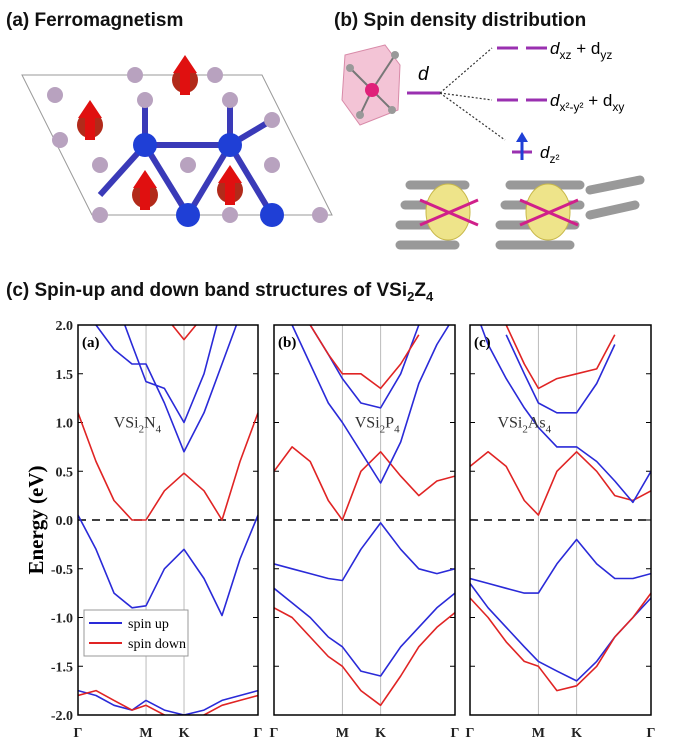  What do you see at coordinates (460, 20) in the screenshot?
I see `panel-title: (b) Spin density distribution` at bounding box center [460, 20].